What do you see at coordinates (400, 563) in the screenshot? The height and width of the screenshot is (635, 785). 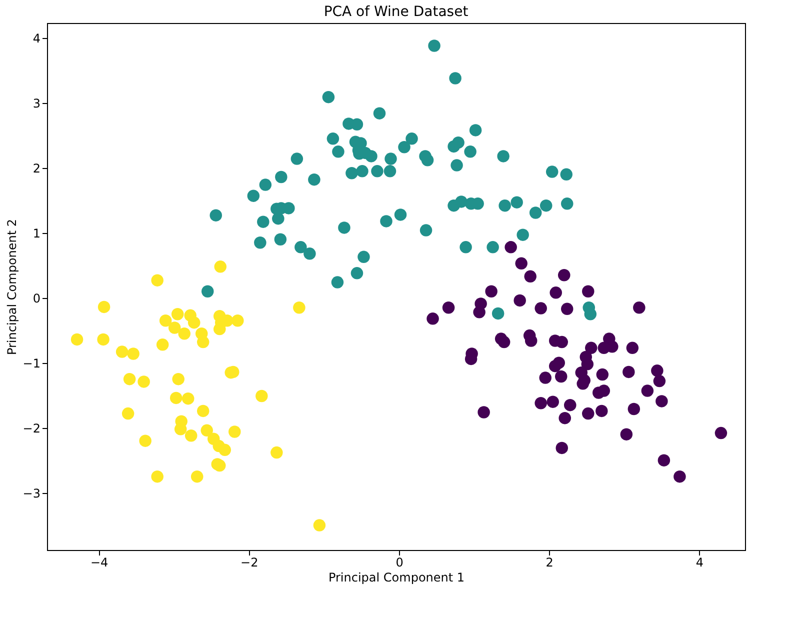 I see `x-tick-label: 0` at bounding box center [400, 563].